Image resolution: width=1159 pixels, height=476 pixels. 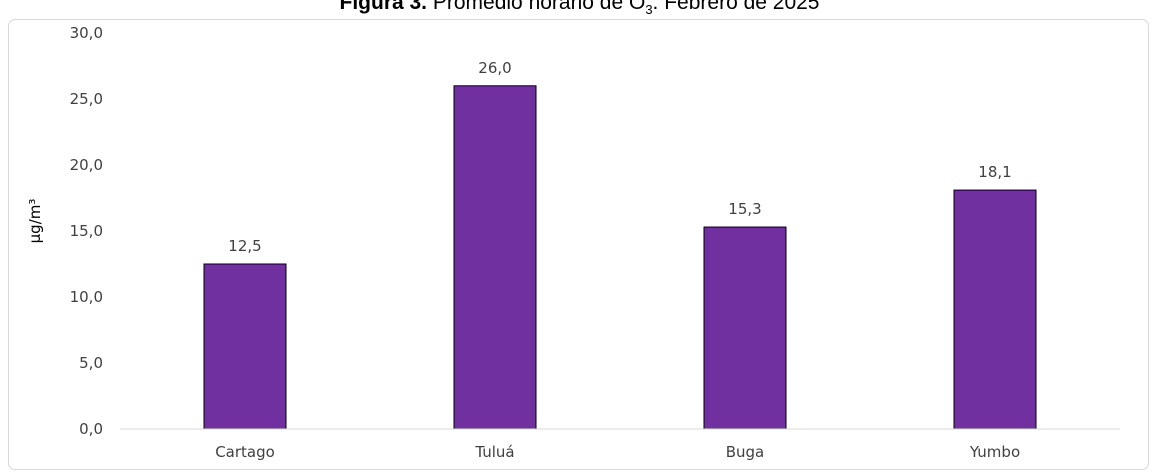 What do you see at coordinates (744, 209) in the screenshot?
I see `data-label: 15,3` at bounding box center [744, 209].